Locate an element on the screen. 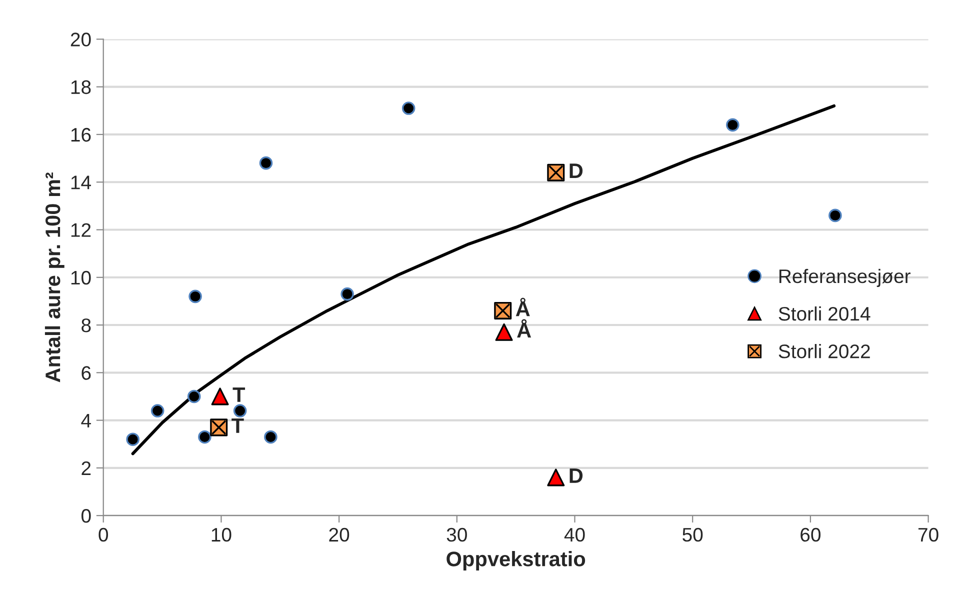  x-tick-label: 30 is located at coordinates (456, 535).